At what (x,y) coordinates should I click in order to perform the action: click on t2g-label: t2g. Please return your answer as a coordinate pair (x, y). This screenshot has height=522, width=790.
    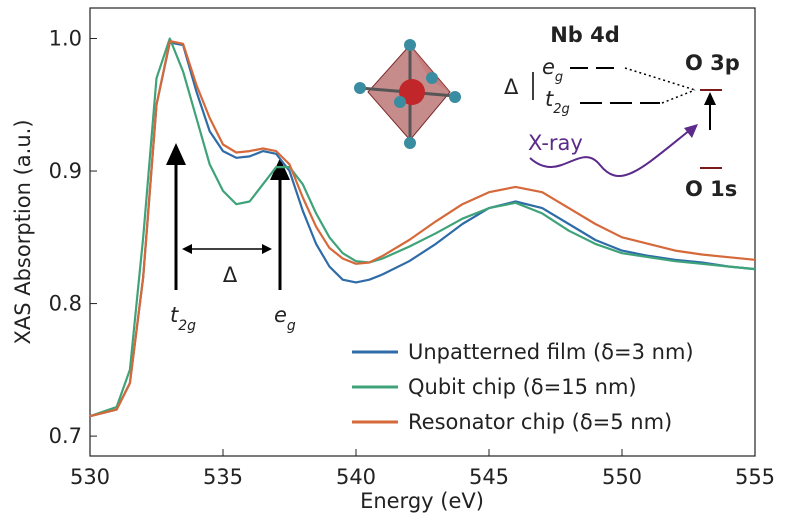
    Looking at the image, I should click on (183, 318).